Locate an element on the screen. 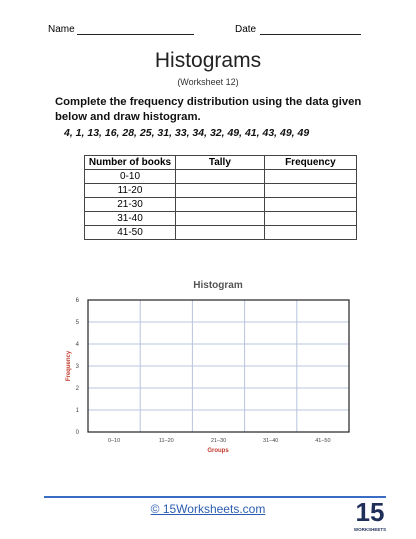 Image resolution: width=416 pixels, height=539 pixels. x-tick-label: 31–40 is located at coordinates (270, 441).